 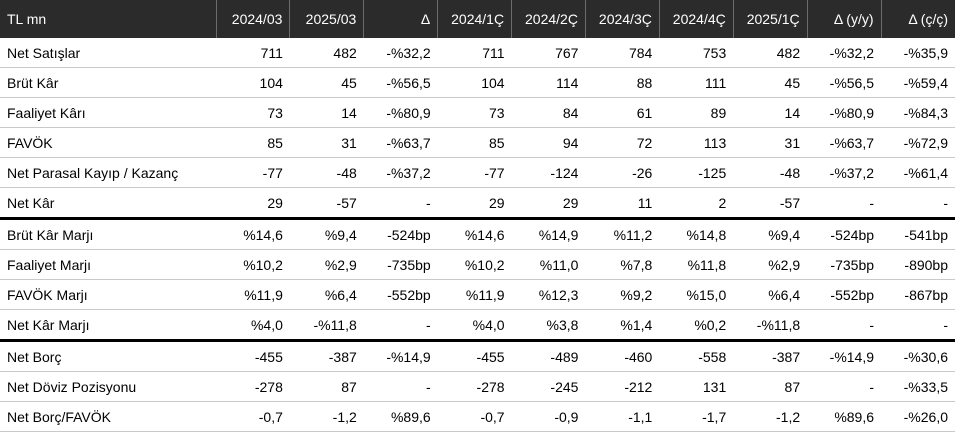 What do you see at coordinates (548, 203) in the screenshot?
I see `table-cell: 29` at bounding box center [548, 203].